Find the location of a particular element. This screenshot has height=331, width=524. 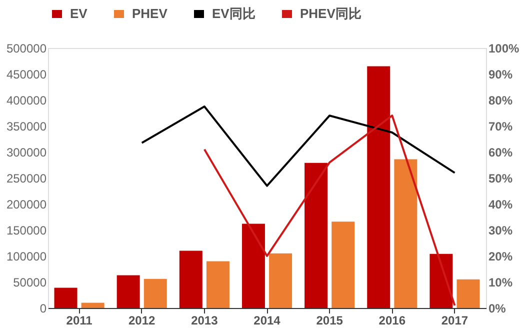

y2-tick-label: 0% is located at coordinates (497, 309).